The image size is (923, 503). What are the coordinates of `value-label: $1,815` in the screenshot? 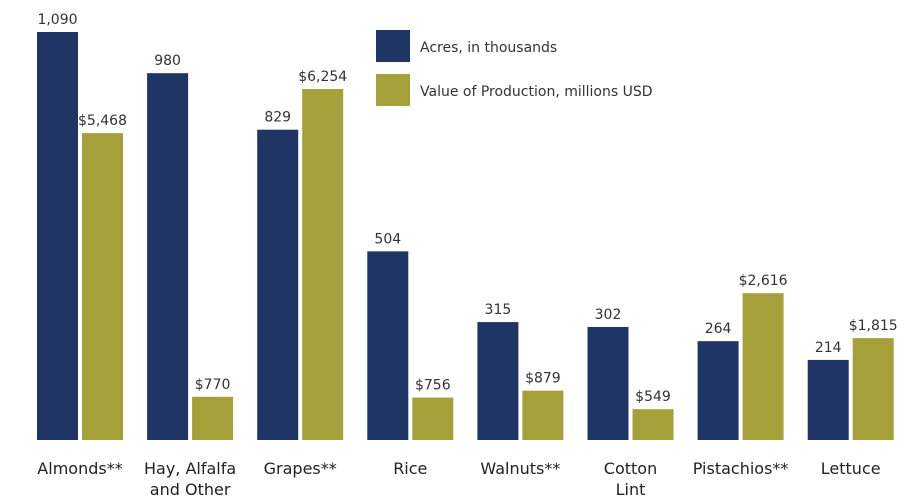 It's located at (873, 326).